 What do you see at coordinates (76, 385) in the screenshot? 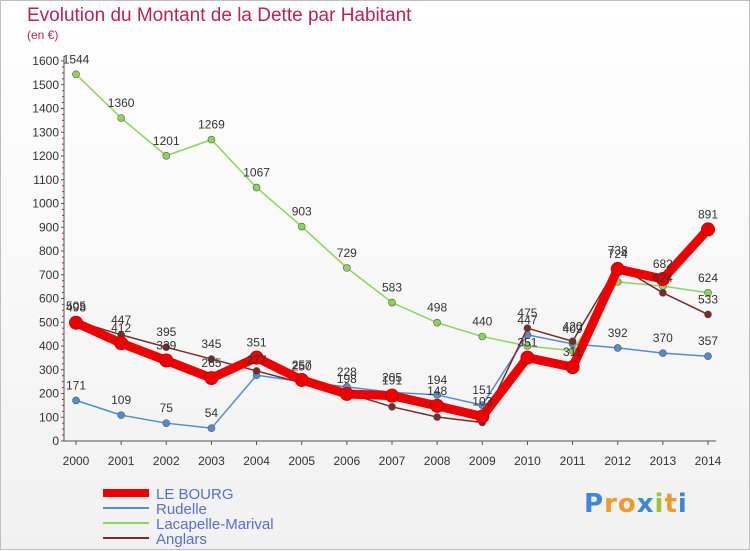
I see `data-label: 171` at bounding box center [76, 385].